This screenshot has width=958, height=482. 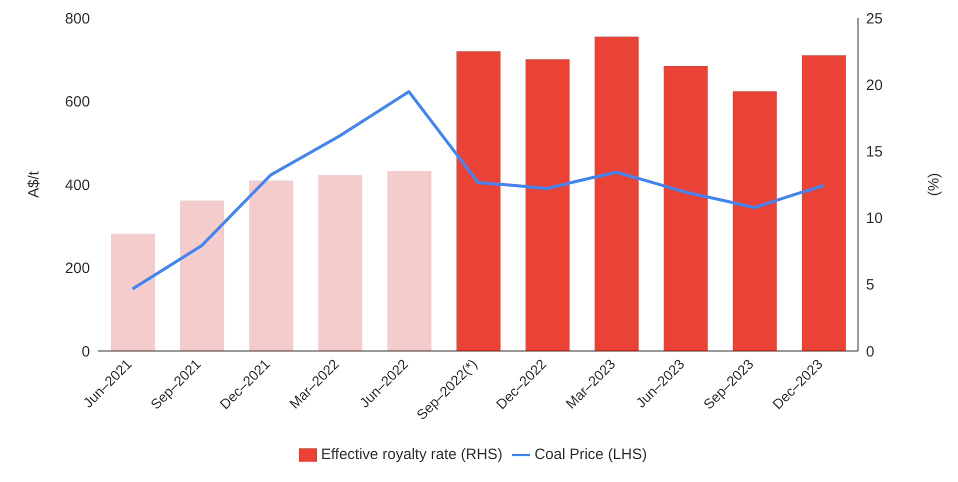 I want to click on legend-label: Effective royalty rate (RHS), so click(x=411, y=454).